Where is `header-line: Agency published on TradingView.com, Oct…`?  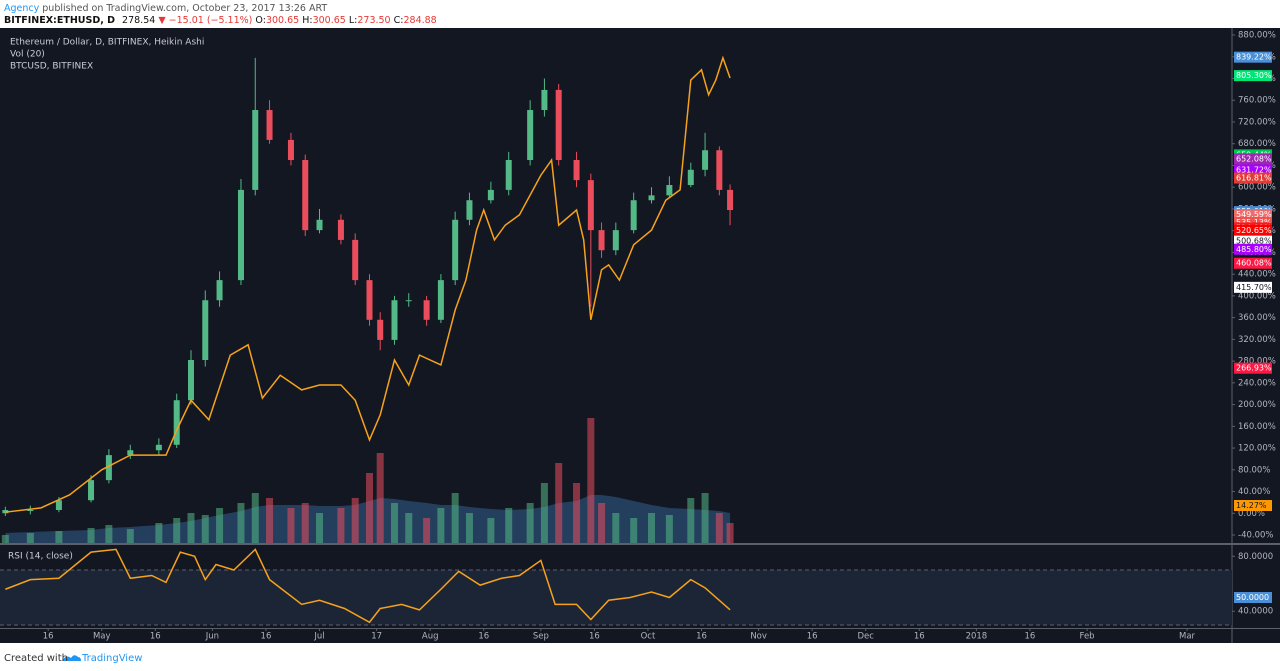 header-line: Agency published on TradingView.com, Oct… is located at coordinates (165, 8).